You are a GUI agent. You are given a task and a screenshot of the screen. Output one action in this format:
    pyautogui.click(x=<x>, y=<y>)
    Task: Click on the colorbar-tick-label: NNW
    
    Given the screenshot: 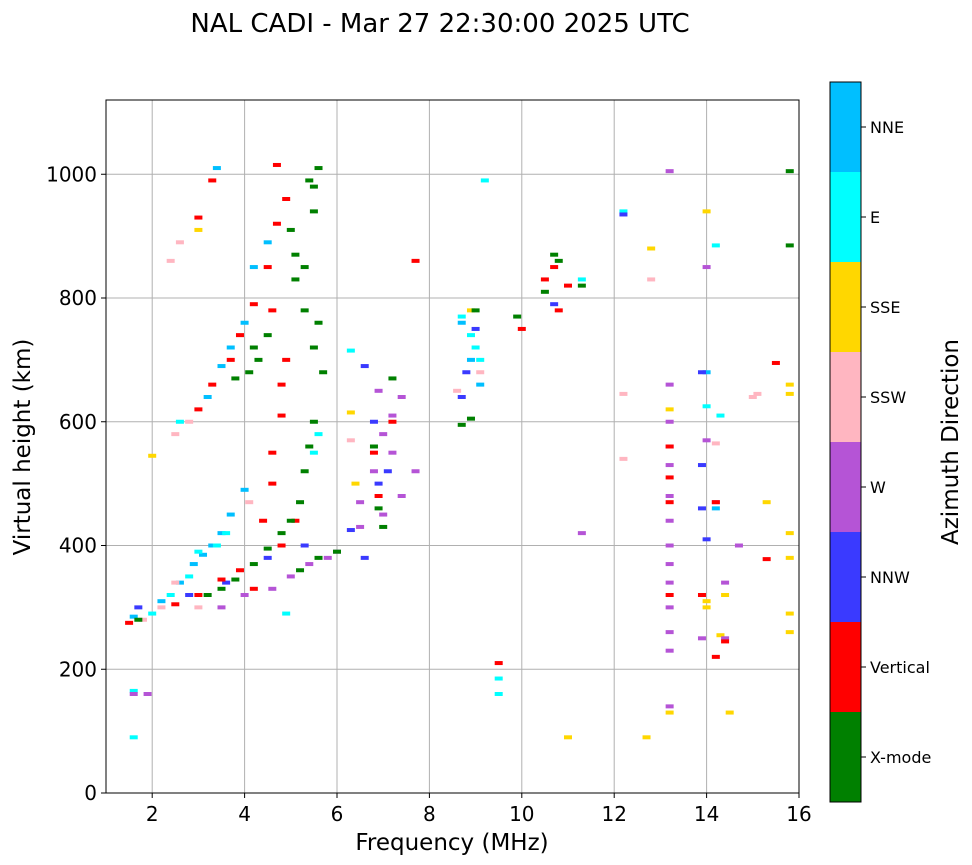 What is the action you would take?
    pyautogui.click(x=890, y=577)
    